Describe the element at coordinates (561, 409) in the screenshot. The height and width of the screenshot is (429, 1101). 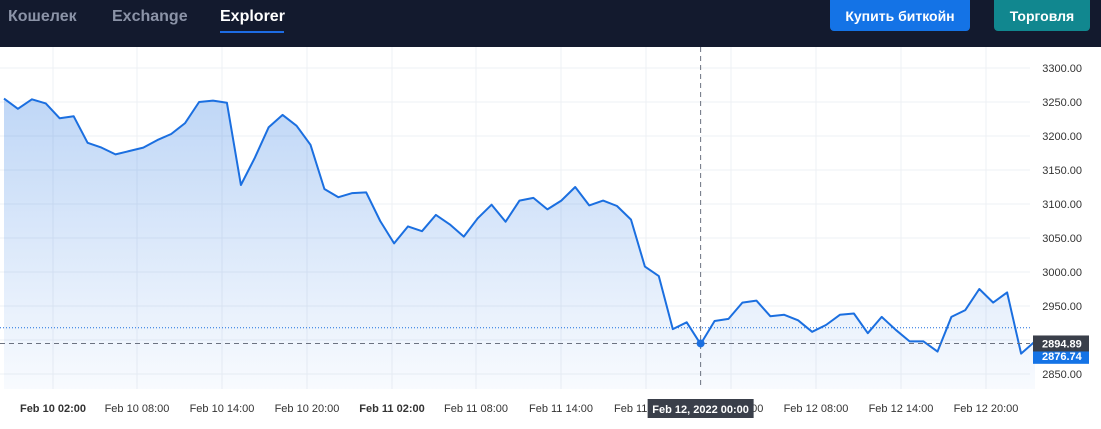
I see `x-tick-label: Feb 11 14:00` at that location.